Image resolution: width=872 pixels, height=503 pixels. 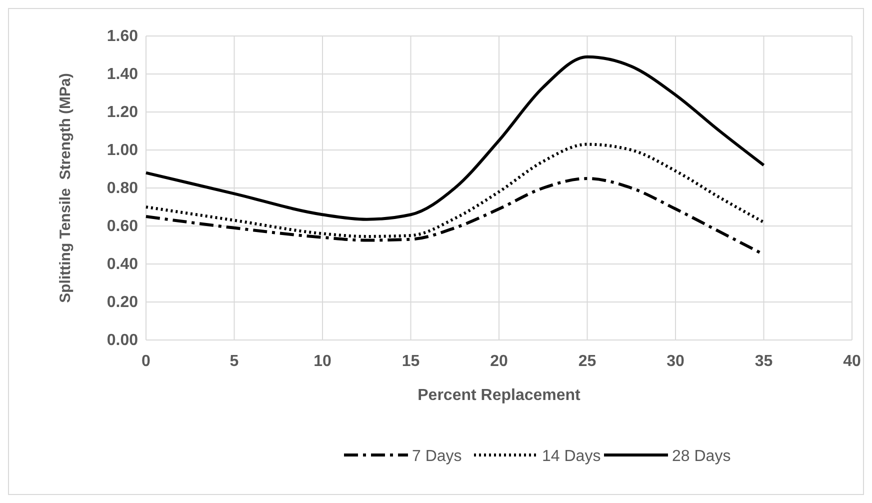 What do you see at coordinates (675, 361) in the screenshot?
I see `x-tick-label: 30` at bounding box center [675, 361].